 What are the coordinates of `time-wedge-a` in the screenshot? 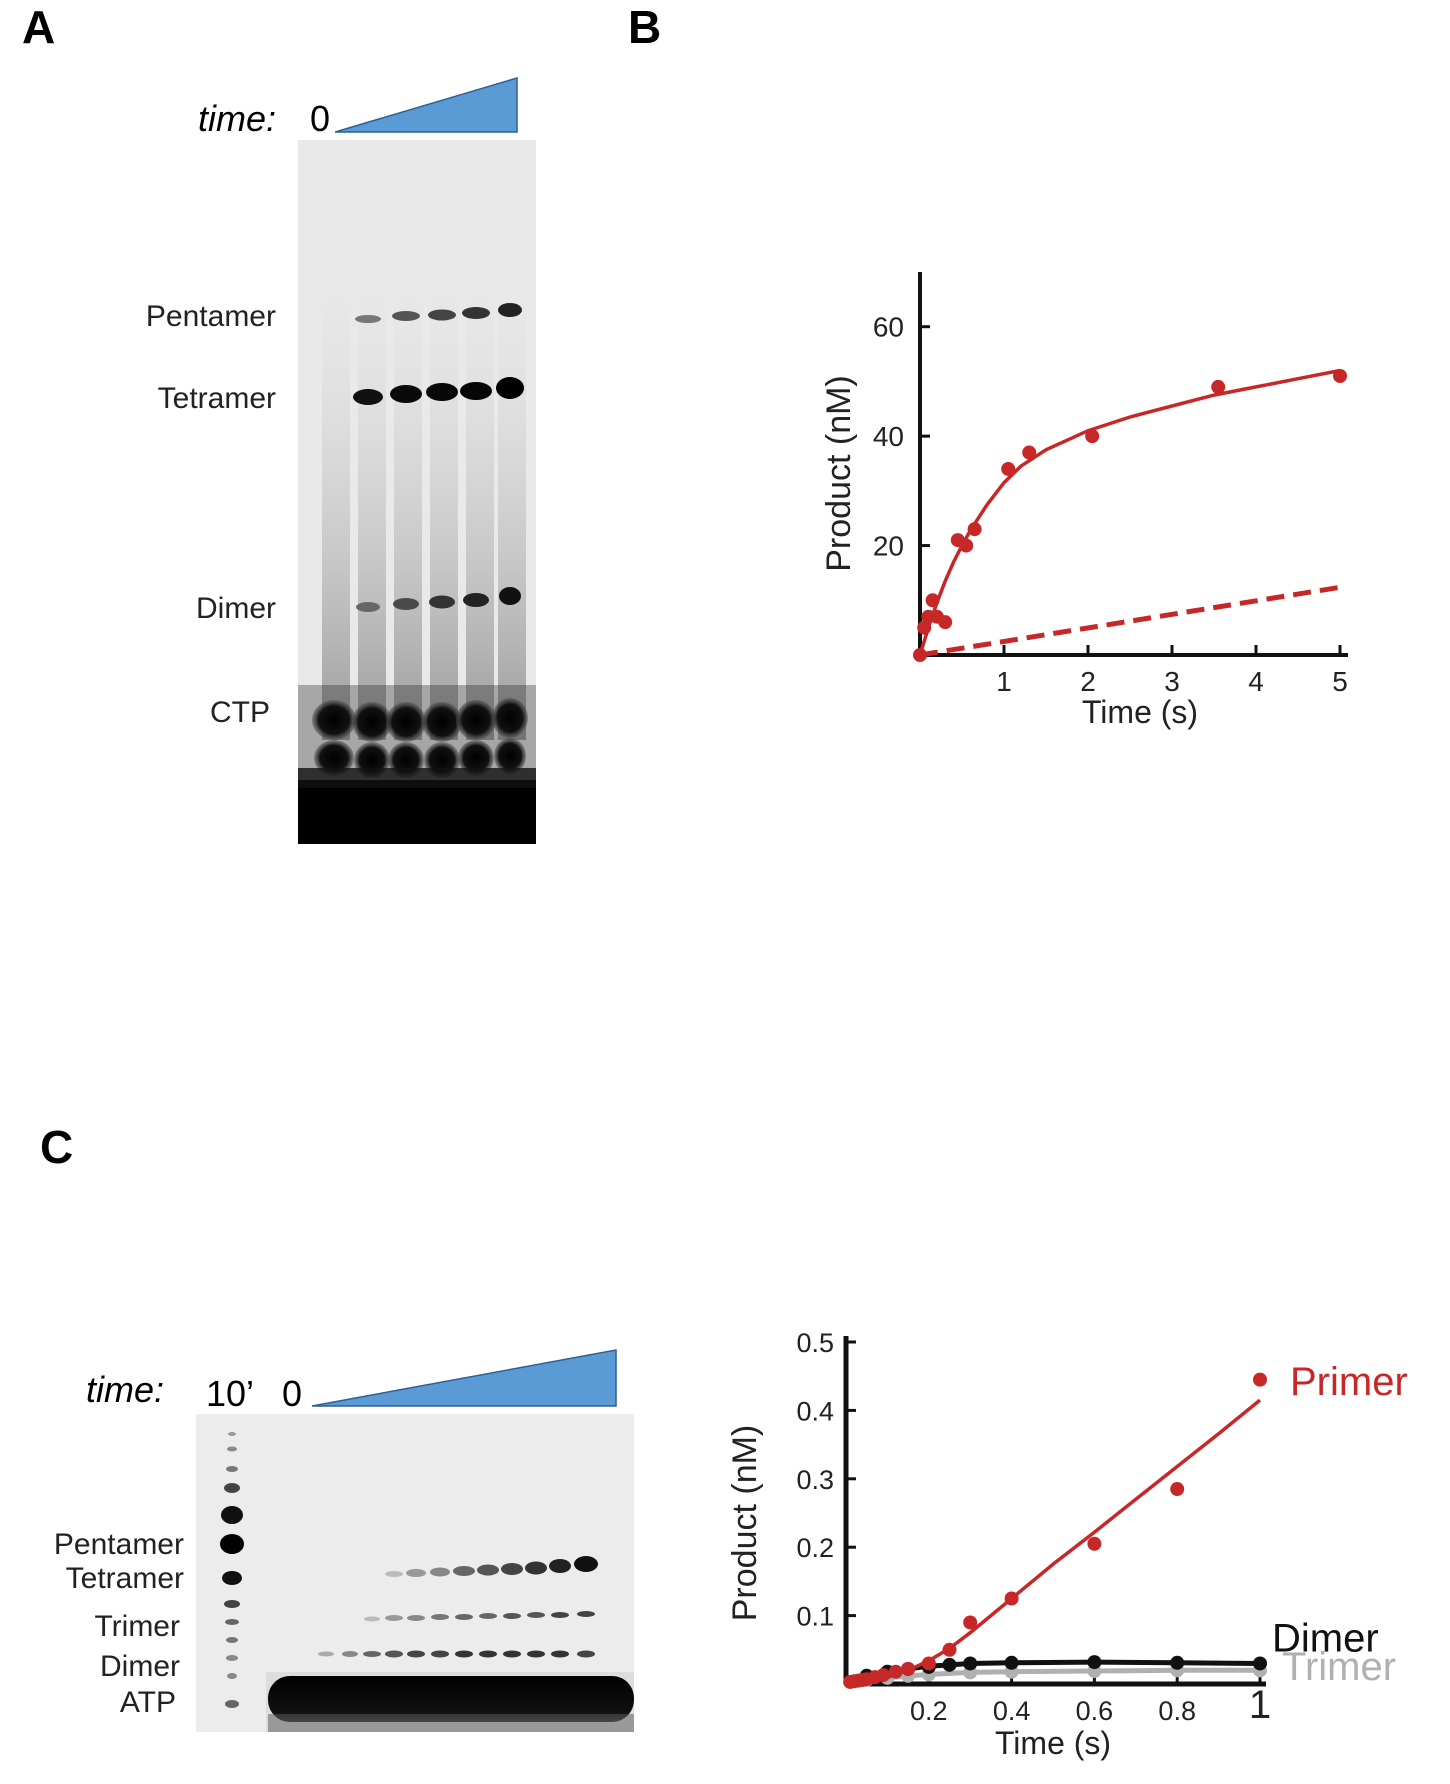 It's located at (426, 104).